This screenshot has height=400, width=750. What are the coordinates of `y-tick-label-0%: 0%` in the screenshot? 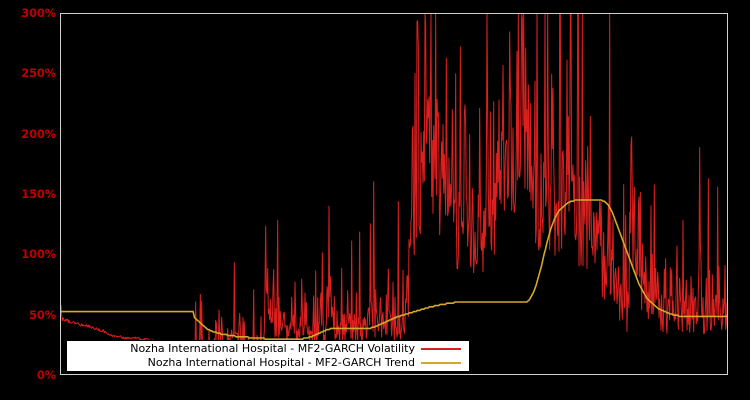 It's located at (46, 375).